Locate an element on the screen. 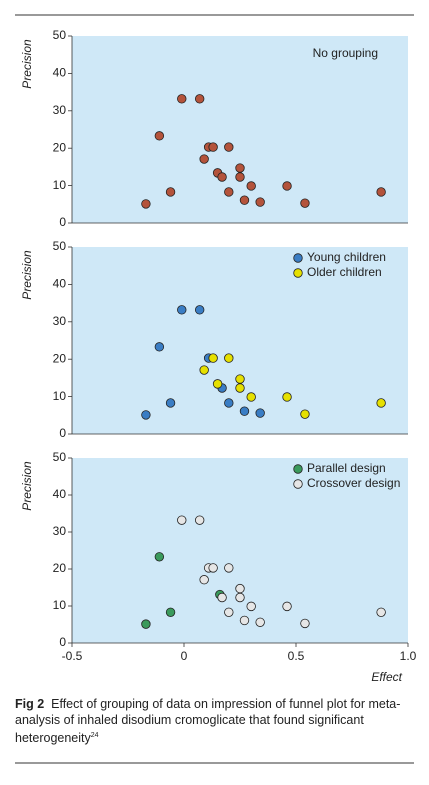 This screenshot has width=429, height=785. x-tick-label: 1.0 is located at coordinates (408, 656).